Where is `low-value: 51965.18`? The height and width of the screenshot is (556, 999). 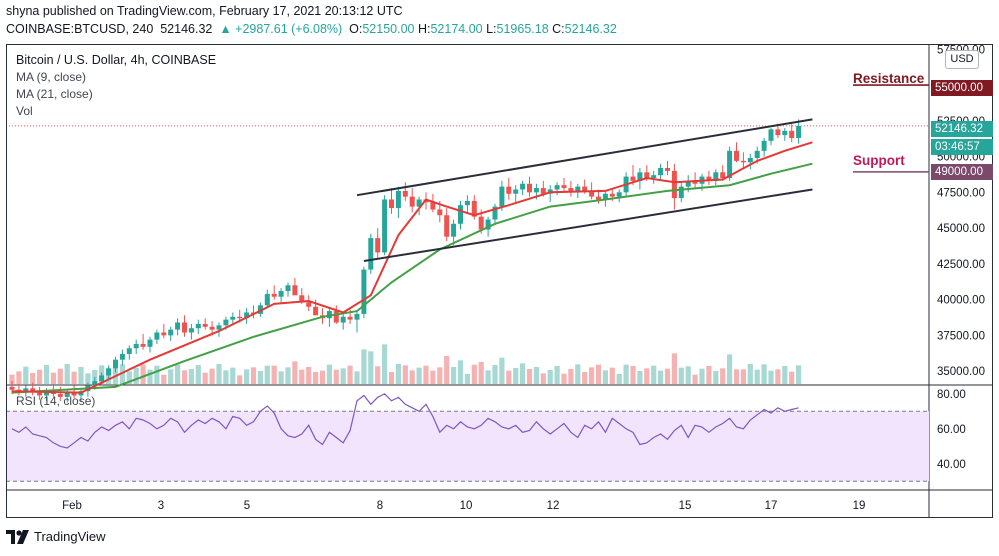
low-value: 51965.18 is located at coordinates (522, 29).